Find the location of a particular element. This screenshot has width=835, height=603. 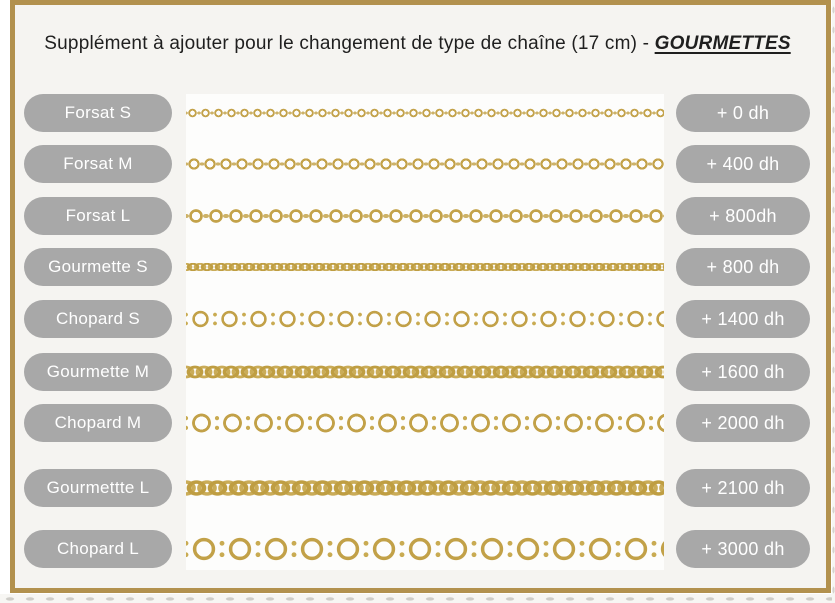

price-pill: + 0 dh is located at coordinates (743, 113).